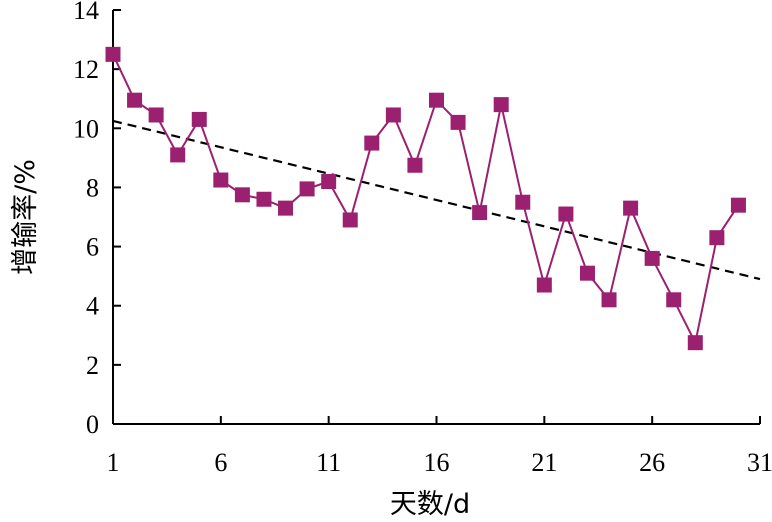  I want to click on y-tick-label: 10, so click(86, 128).